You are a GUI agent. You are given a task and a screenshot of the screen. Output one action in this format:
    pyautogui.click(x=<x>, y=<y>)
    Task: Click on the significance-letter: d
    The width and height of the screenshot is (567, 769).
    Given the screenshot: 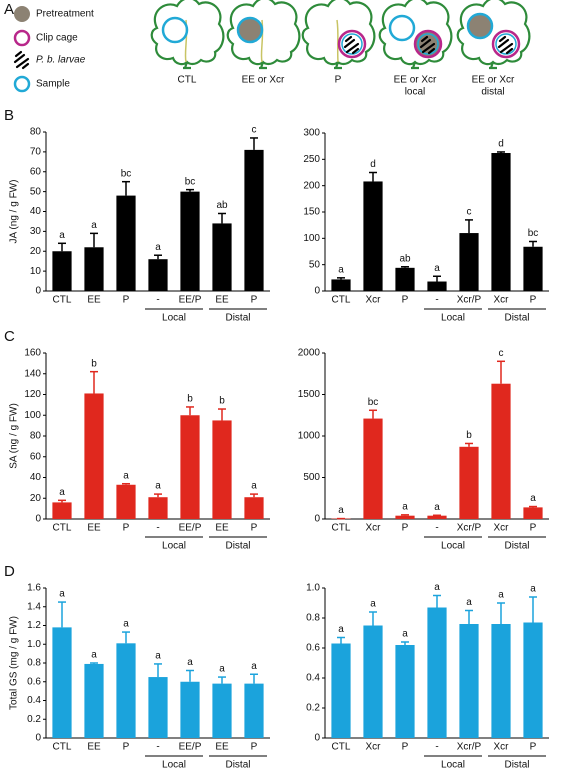 What is the action you would take?
    pyautogui.click(x=373, y=164)
    